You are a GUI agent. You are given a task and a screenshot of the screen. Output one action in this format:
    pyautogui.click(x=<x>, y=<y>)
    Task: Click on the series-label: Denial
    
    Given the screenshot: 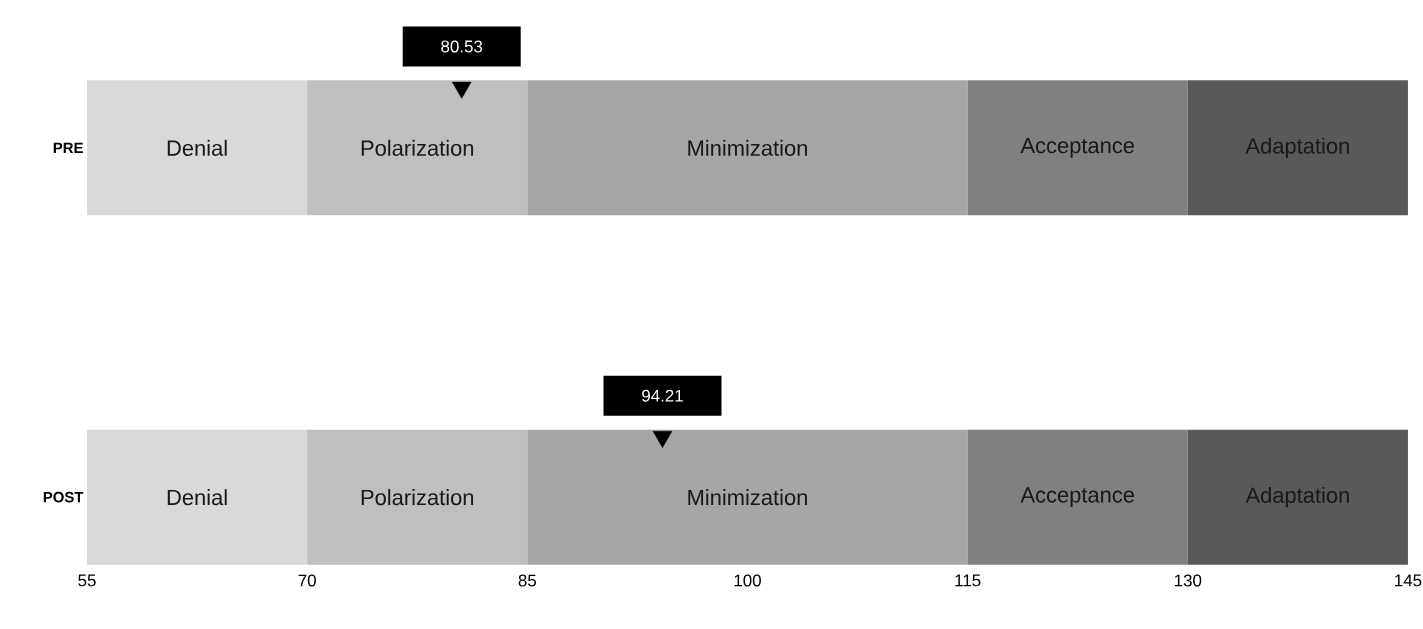 What is the action you would take?
    pyautogui.click(x=197, y=497)
    